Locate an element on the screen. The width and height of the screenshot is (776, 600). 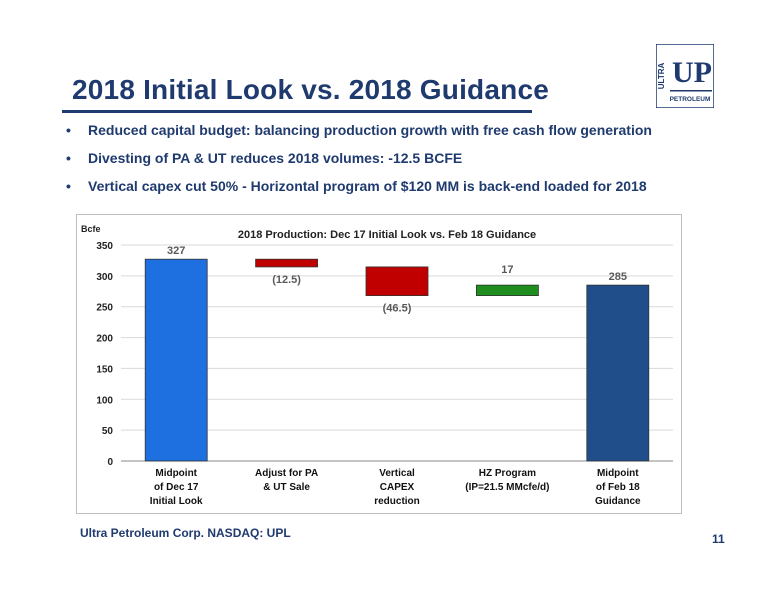
y-tick-label: 250 is located at coordinates (104, 308).